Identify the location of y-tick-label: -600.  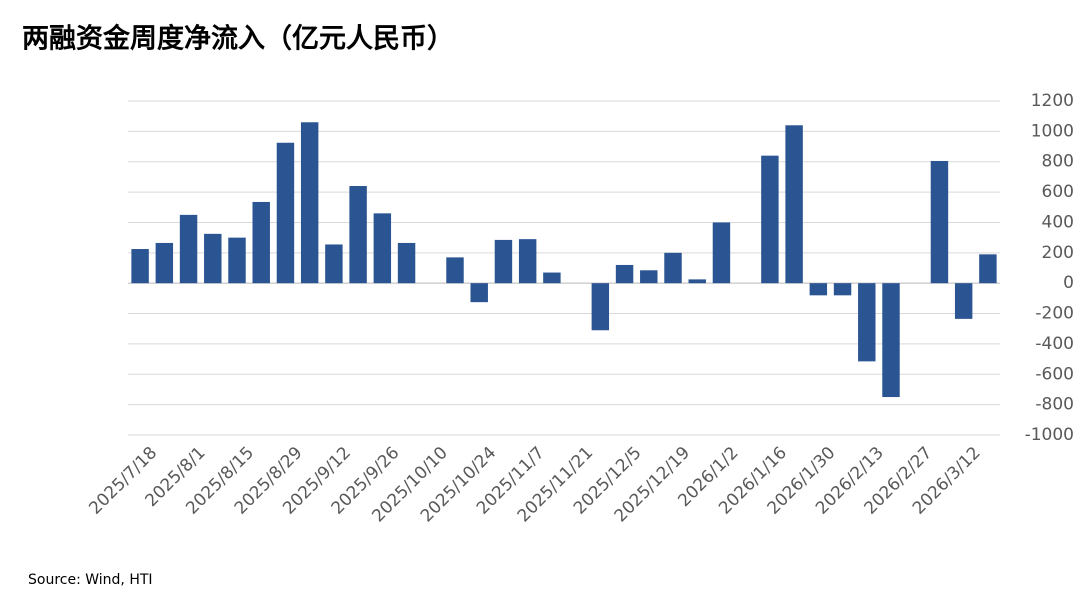
(1054, 374).